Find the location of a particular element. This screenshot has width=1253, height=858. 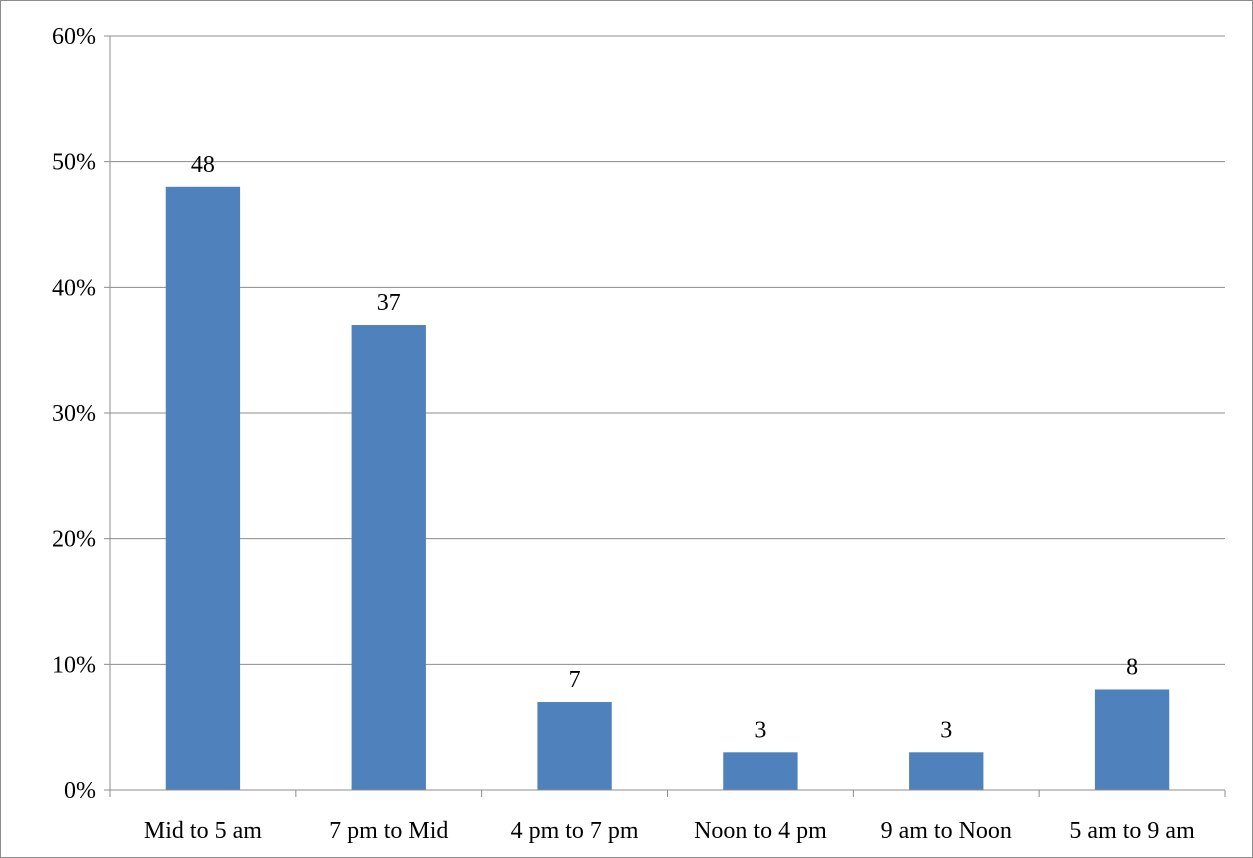

x-tick-label: 5 am to 9 am is located at coordinates (1132, 831).